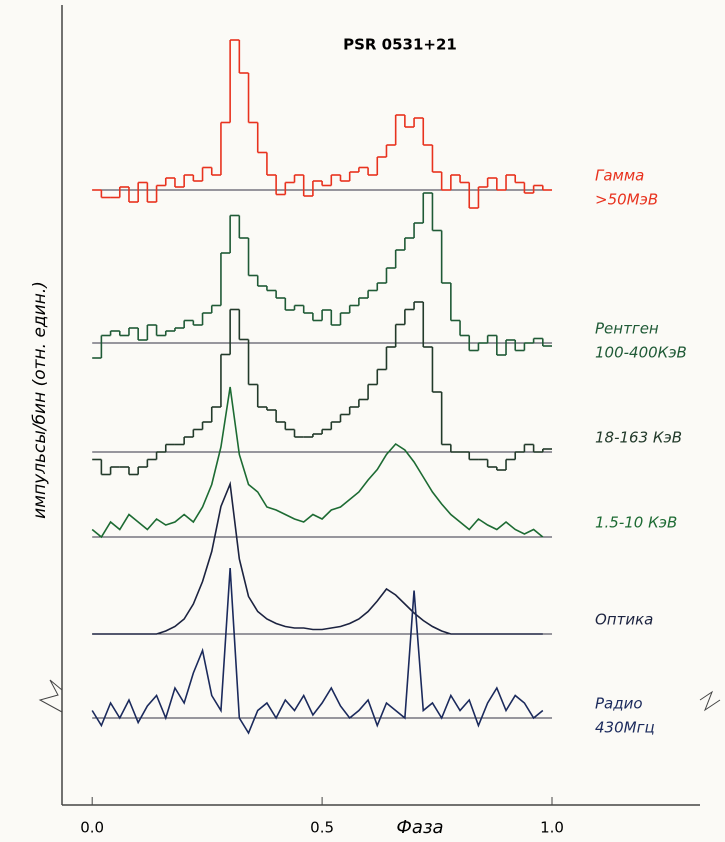 This screenshot has width=725, height=842. Describe the element at coordinates (619, 704) in the screenshot. I see `series-label: Радио` at that location.